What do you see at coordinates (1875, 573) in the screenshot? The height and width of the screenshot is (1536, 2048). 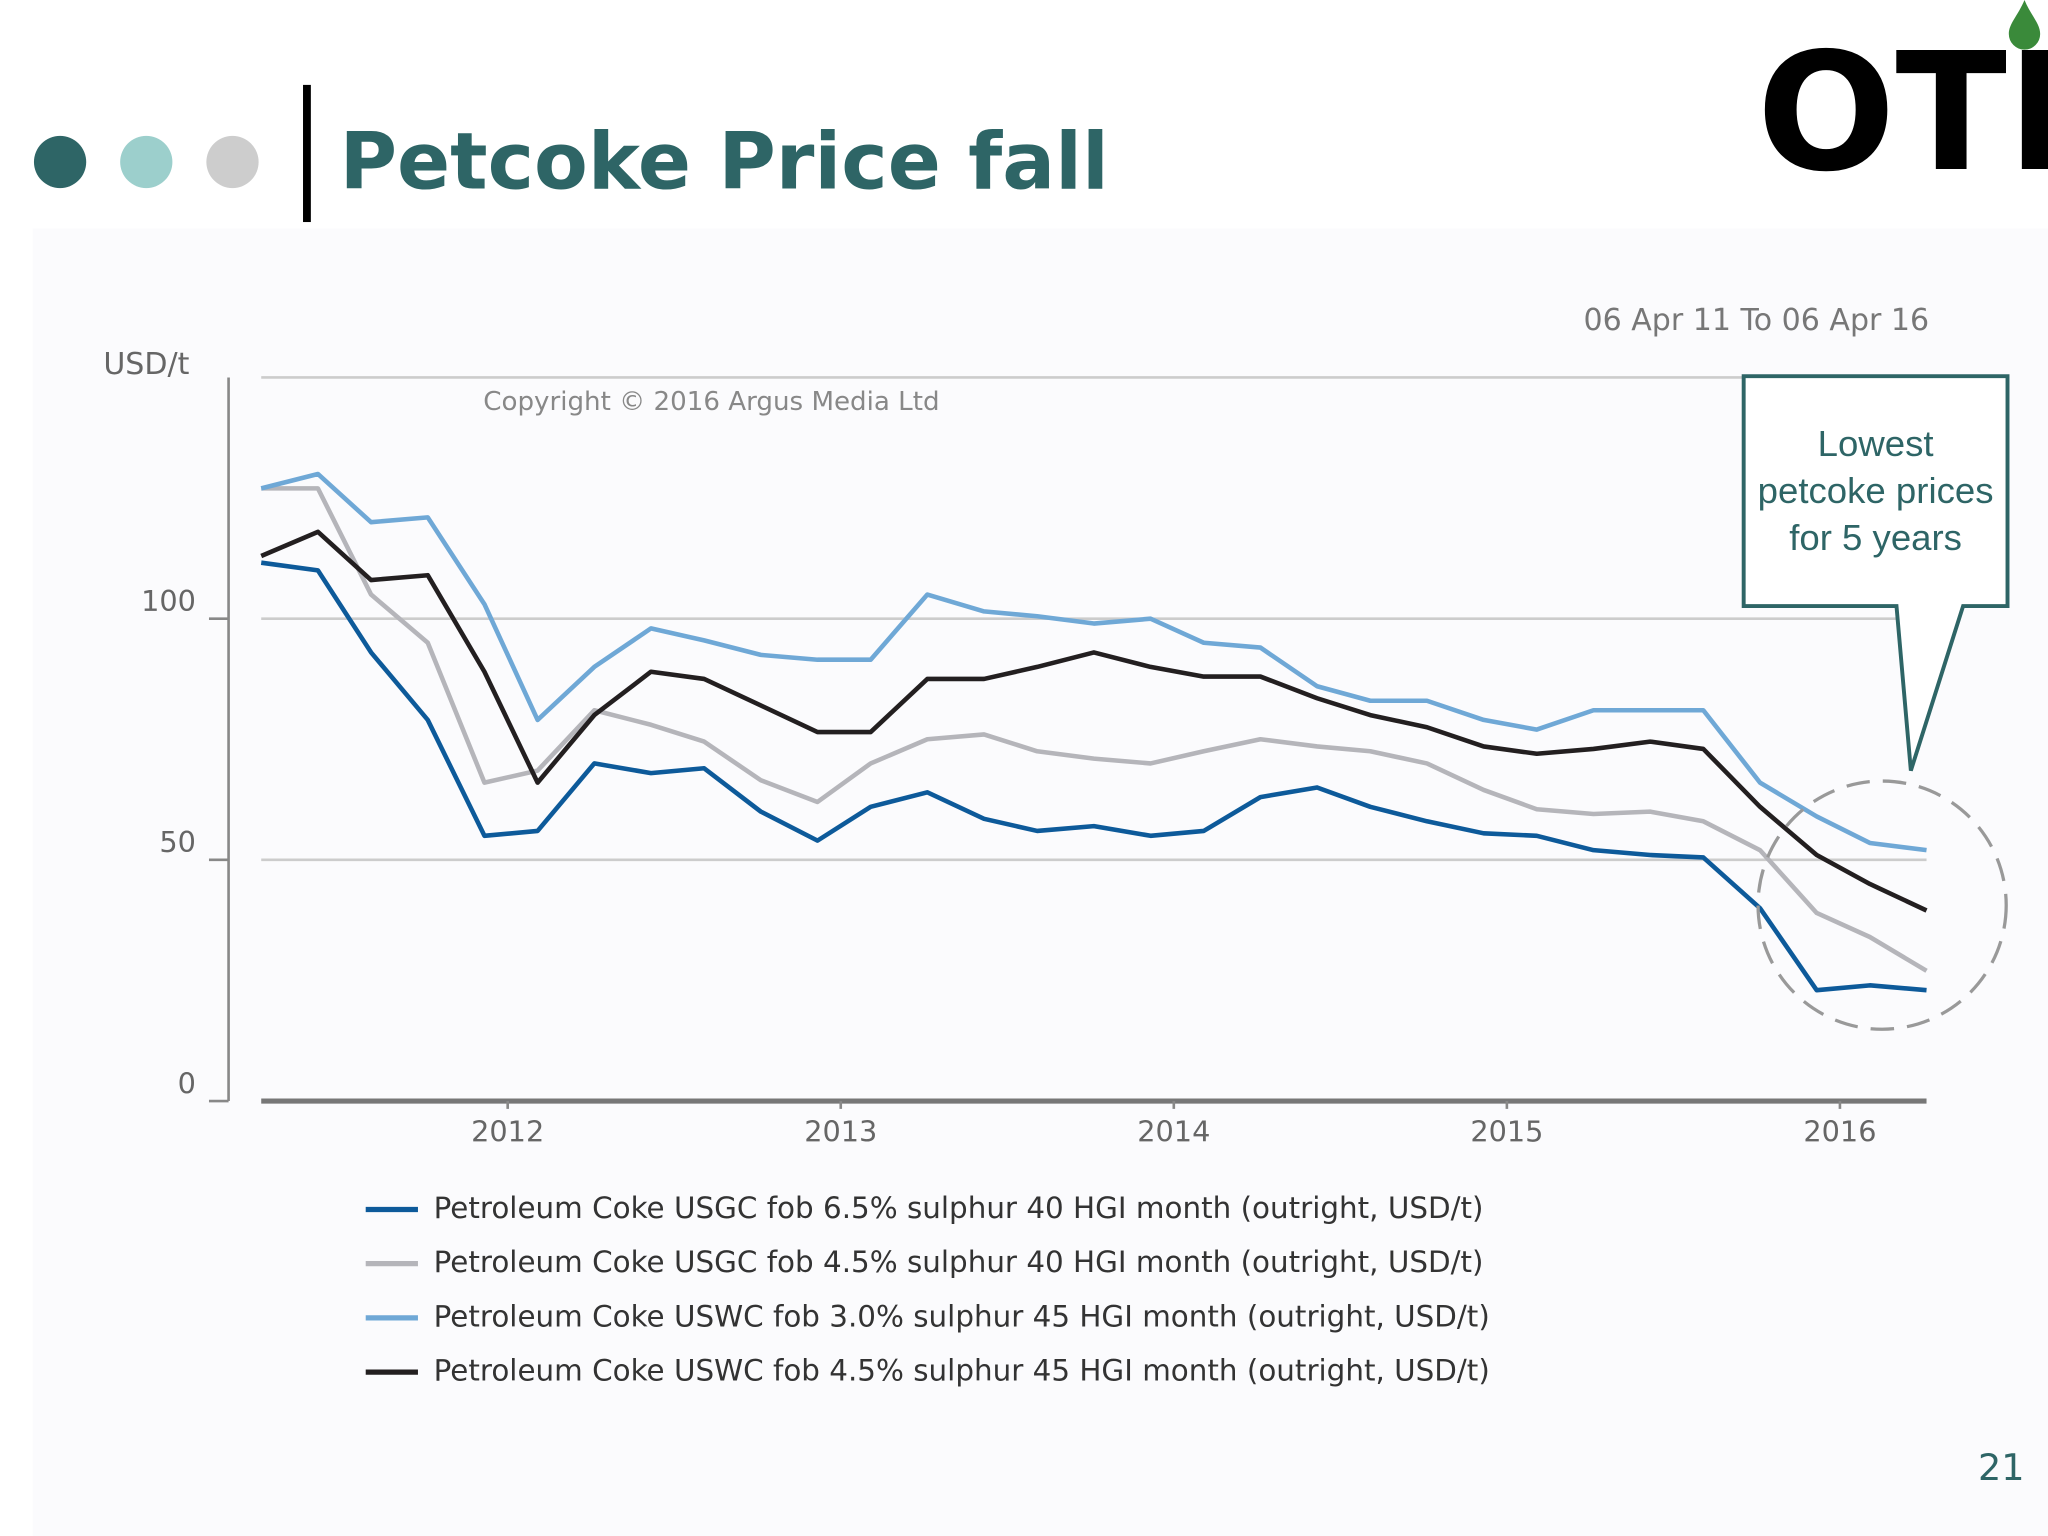 I see `callout-box` at bounding box center [1875, 573].